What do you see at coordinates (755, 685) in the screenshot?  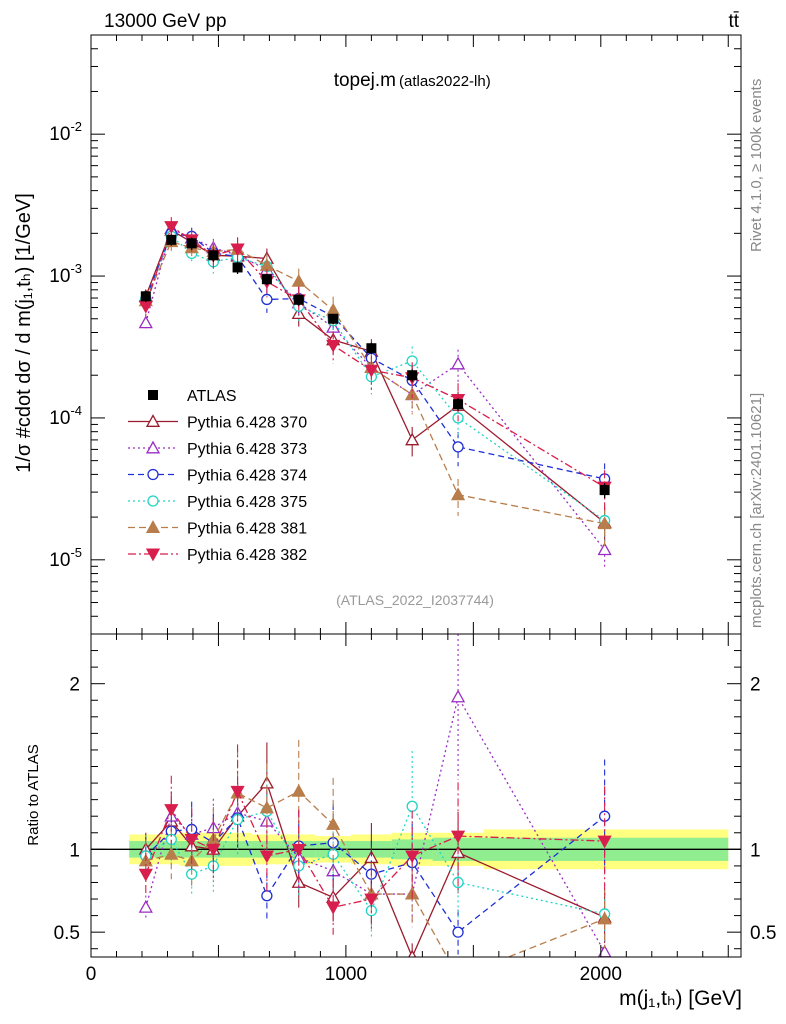 I see `ratio-tick-label-right: 2` at bounding box center [755, 685].